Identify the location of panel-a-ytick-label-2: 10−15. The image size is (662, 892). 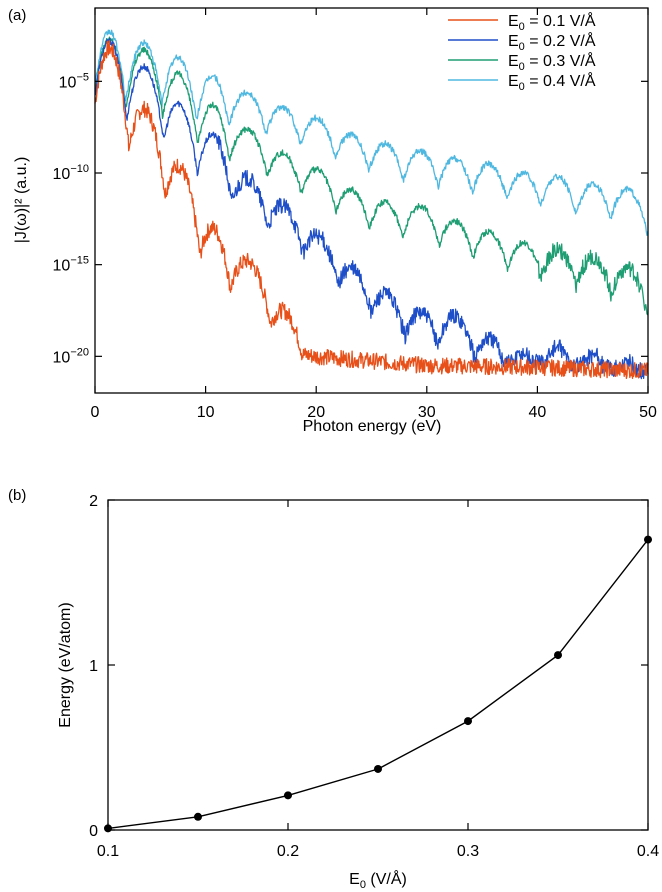
(71, 265).